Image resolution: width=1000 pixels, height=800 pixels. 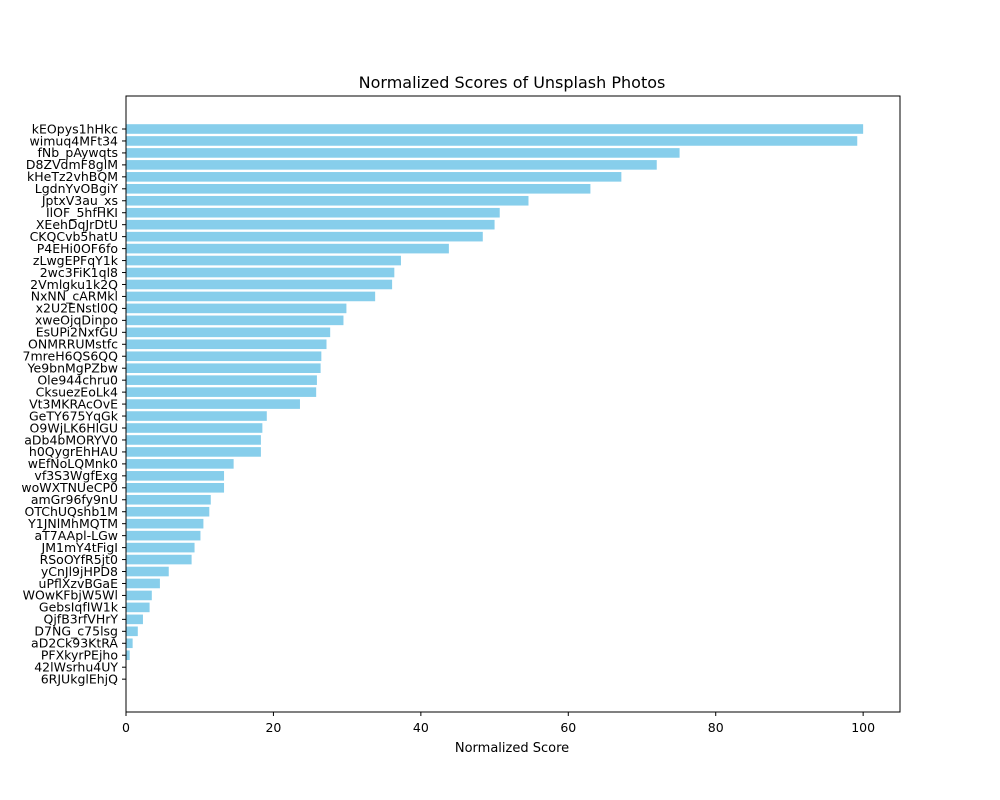 I want to click on bar-O9WjLK6HlGU, so click(x=194, y=428).